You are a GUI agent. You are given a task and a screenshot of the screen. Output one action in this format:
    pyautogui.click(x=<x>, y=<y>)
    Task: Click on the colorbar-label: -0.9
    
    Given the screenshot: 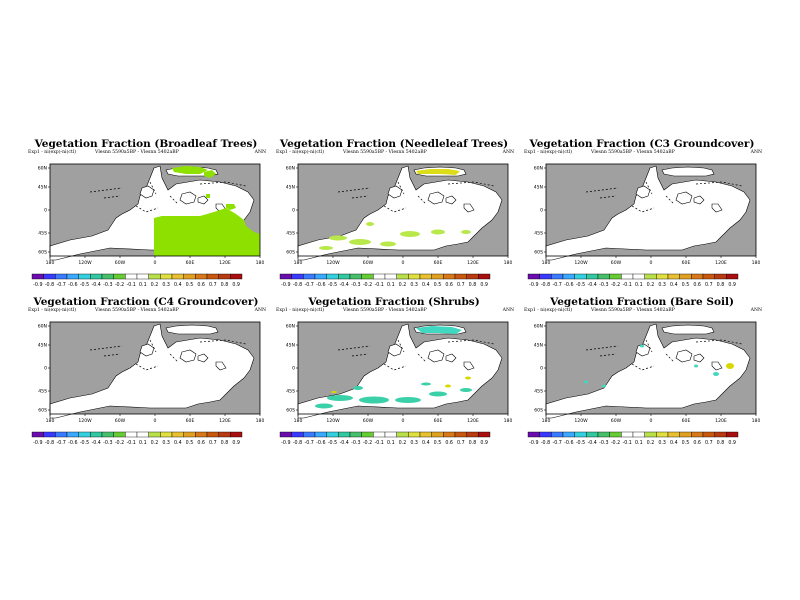 What is the action you would take?
    pyautogui.click(x=533, y=285)
    